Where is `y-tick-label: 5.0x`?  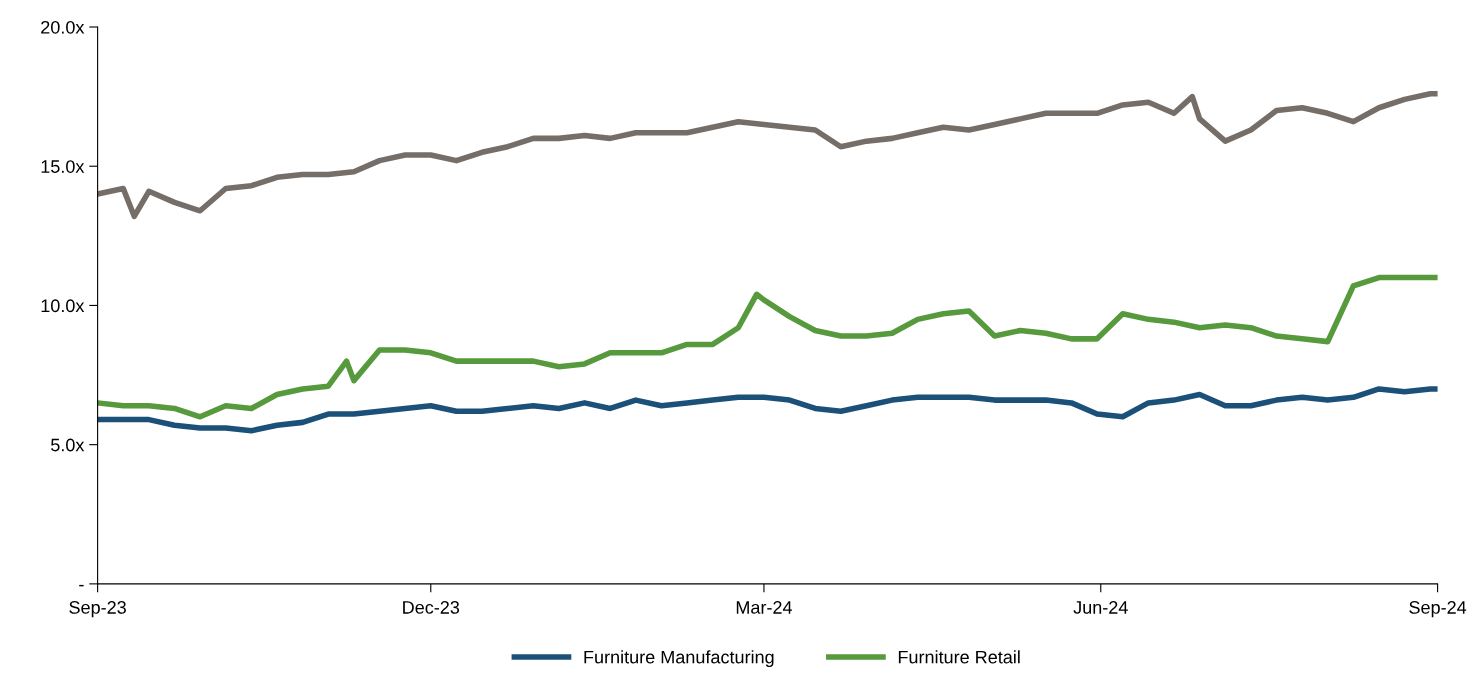 y-tick-label: 5.0x is located at coordinates (68, 445).